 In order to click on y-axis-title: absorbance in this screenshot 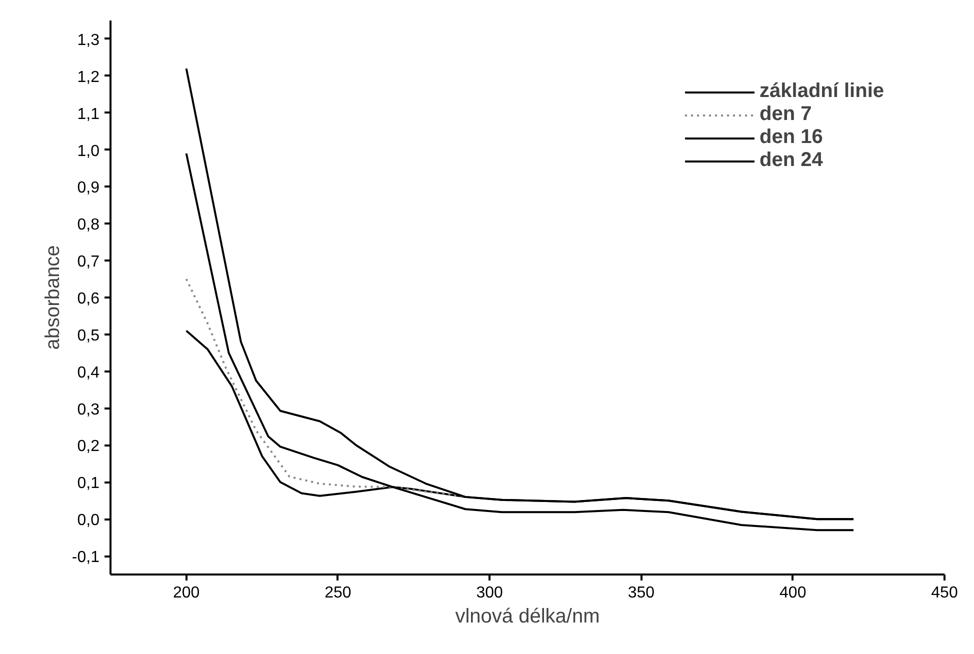, I will do `click(53, 297)`.